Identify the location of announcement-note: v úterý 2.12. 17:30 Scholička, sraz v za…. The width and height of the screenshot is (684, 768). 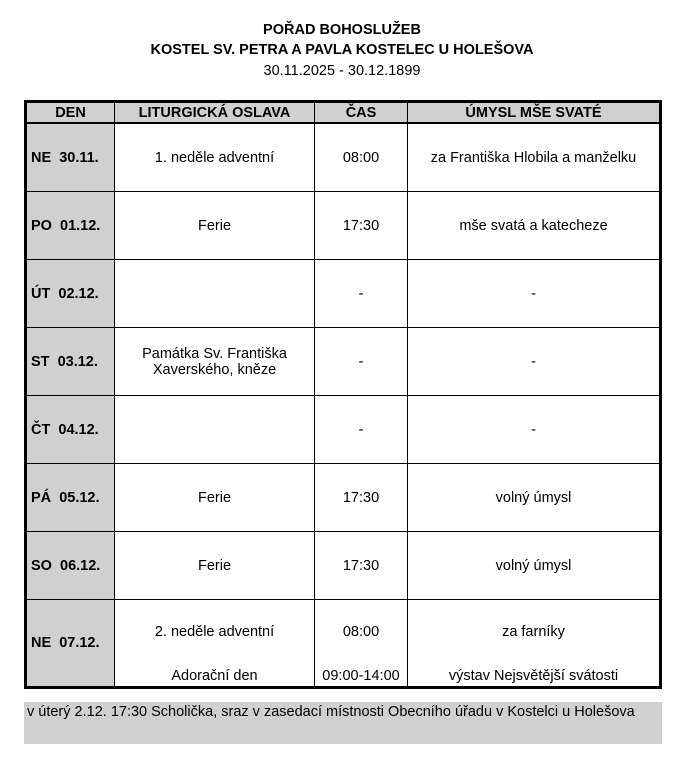
(343, 723).